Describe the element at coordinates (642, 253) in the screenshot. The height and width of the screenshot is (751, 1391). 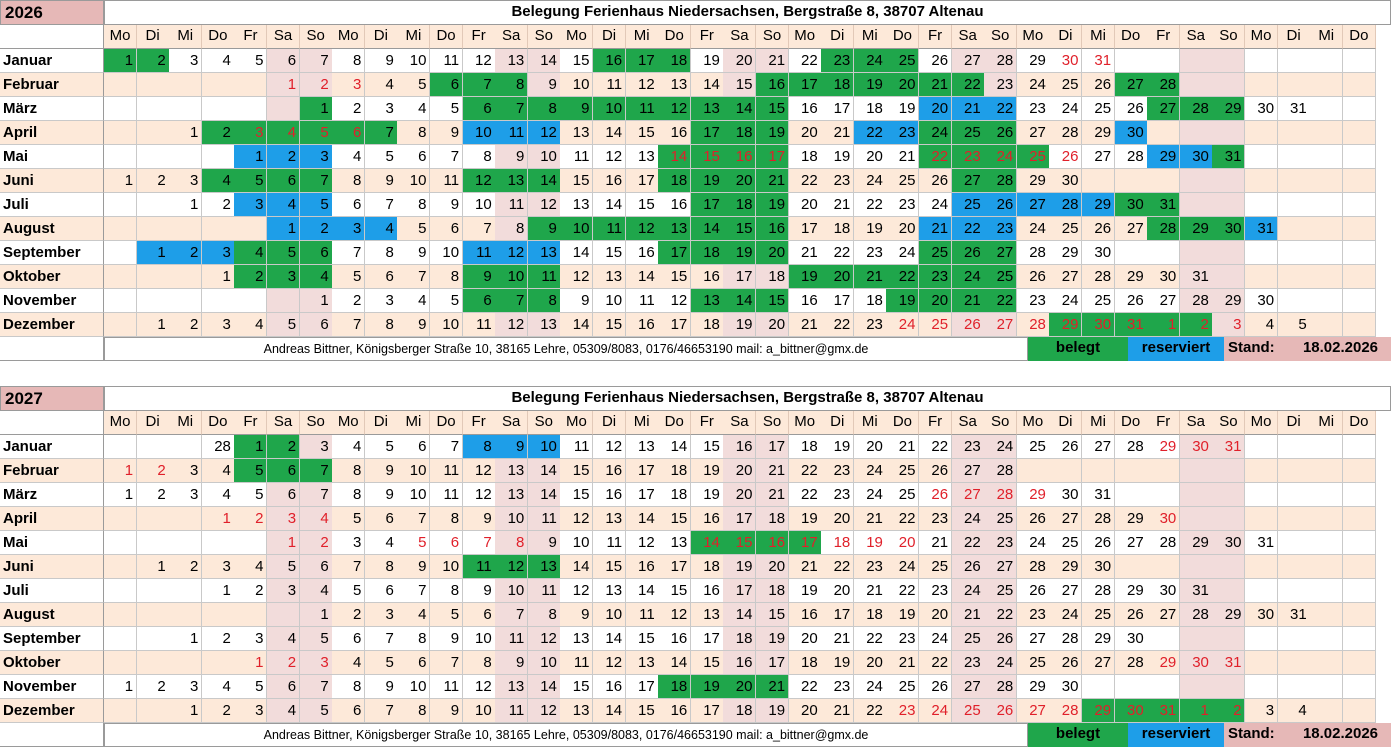
I see `day-cell: 16` at that location.